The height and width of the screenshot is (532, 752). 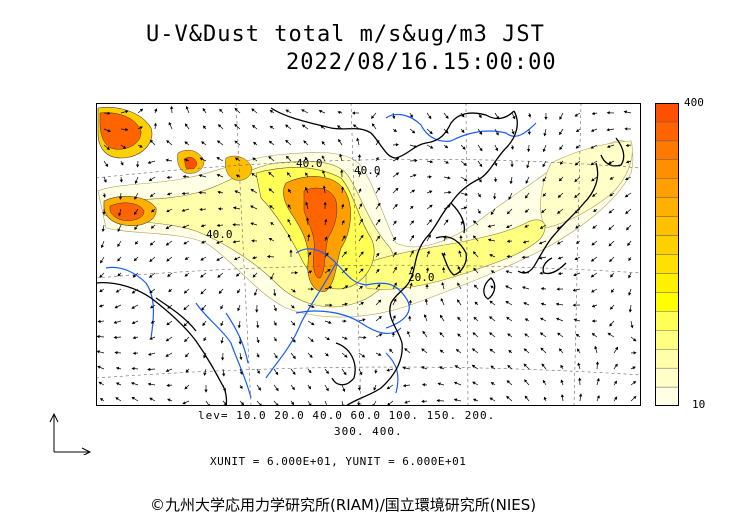 I want to click on contour-label-3: 40.0, so click(x=367, y=170).